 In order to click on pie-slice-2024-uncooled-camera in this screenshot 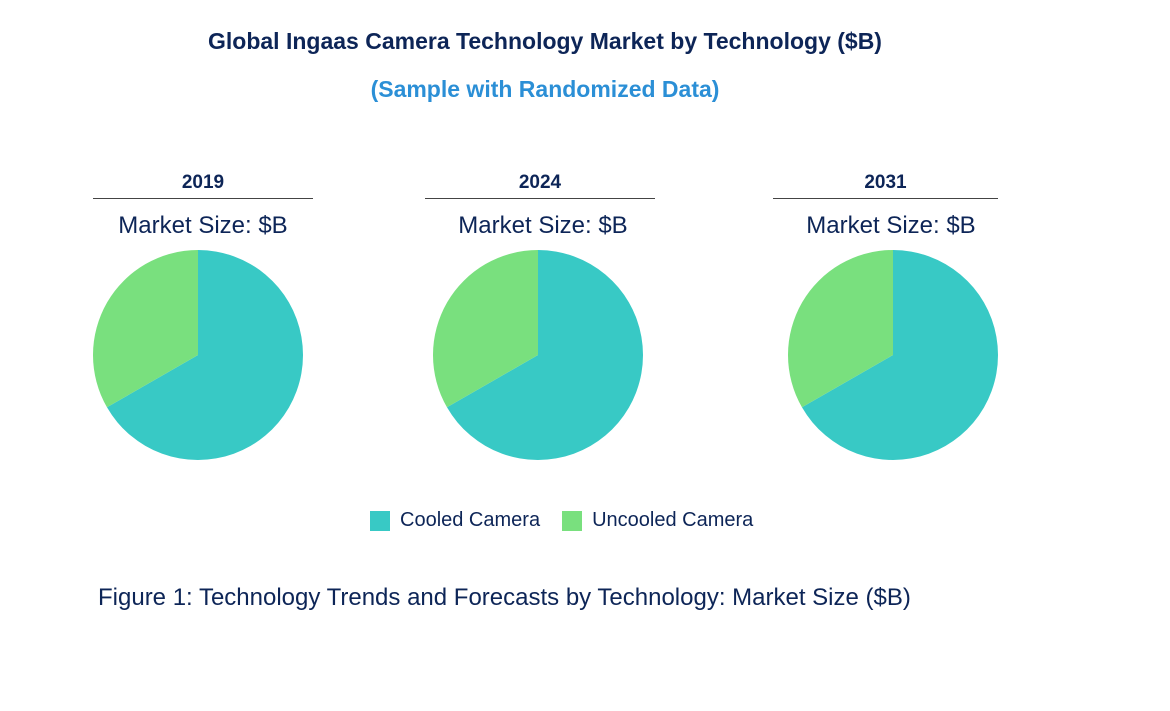, I will do `click(485, 329)`.